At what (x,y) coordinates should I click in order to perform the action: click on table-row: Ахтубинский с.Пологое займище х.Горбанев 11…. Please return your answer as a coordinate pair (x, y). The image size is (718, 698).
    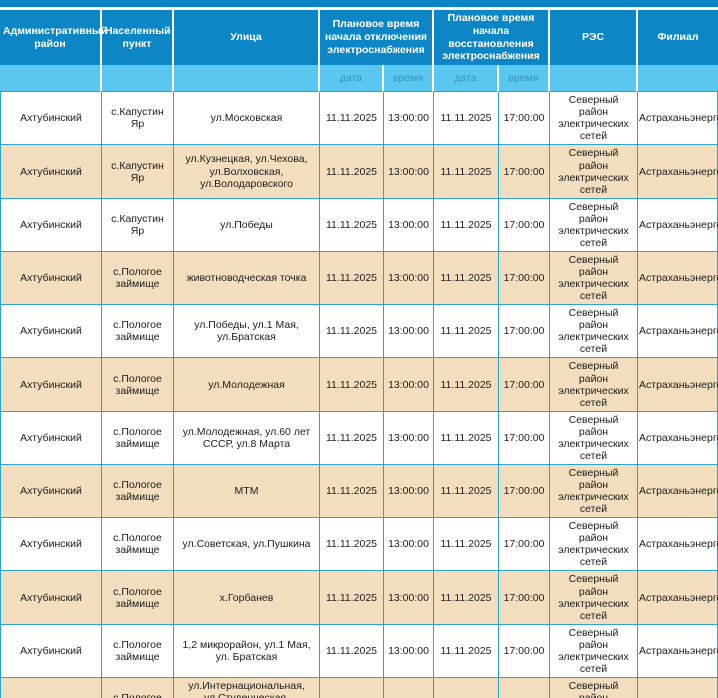
    Looking at the image, I should click on (359, 598).